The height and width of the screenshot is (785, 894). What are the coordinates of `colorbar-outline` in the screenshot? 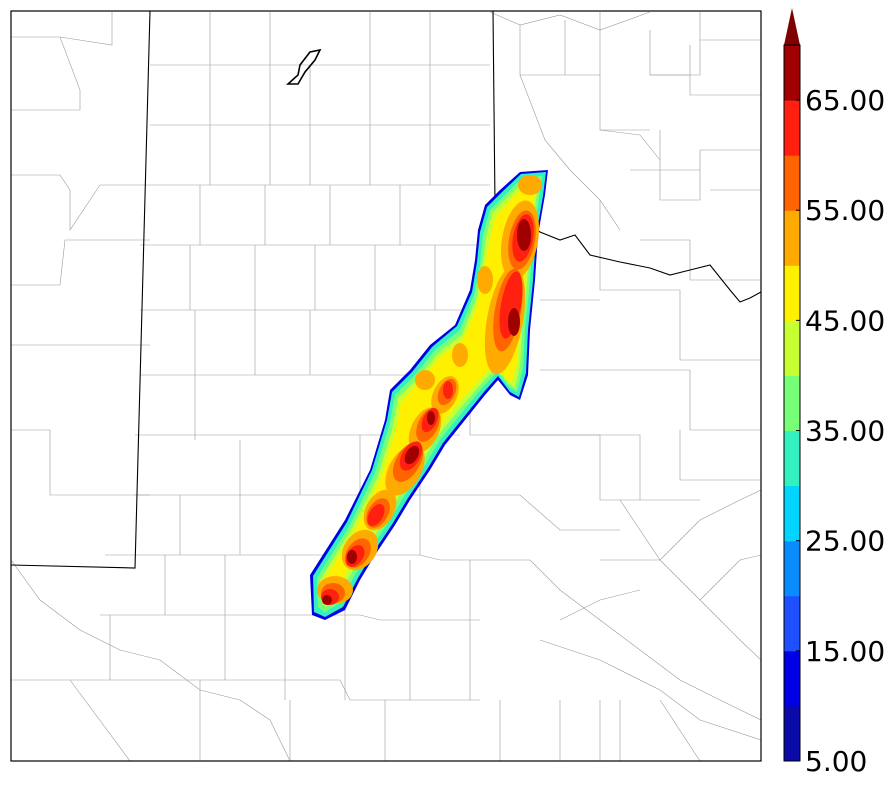 It's located at (792, 403).